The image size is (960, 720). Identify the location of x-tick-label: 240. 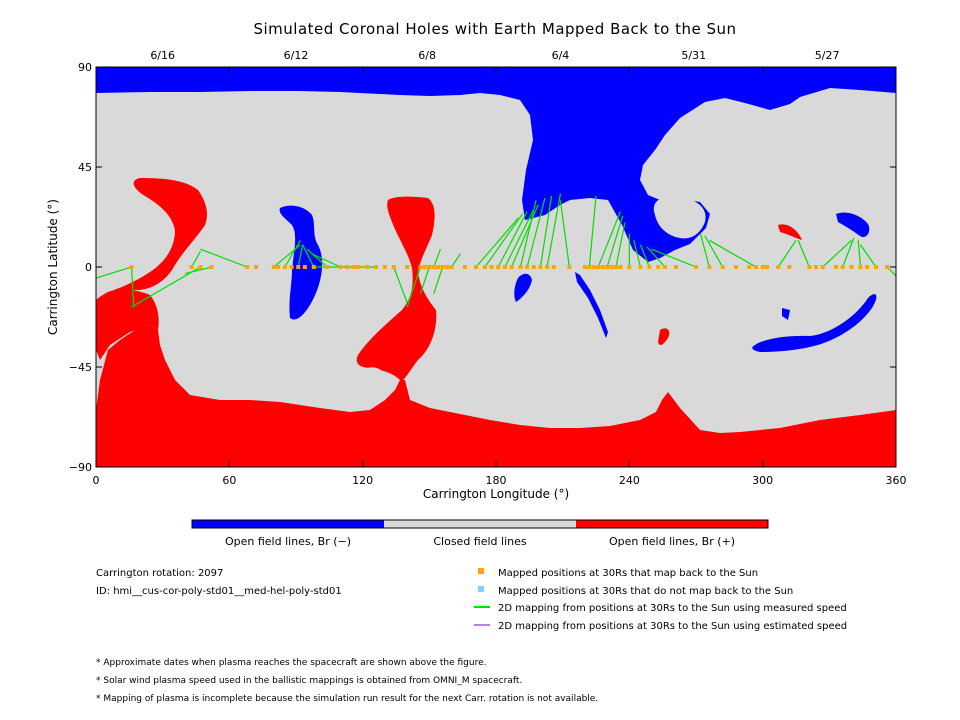
(629, 480).